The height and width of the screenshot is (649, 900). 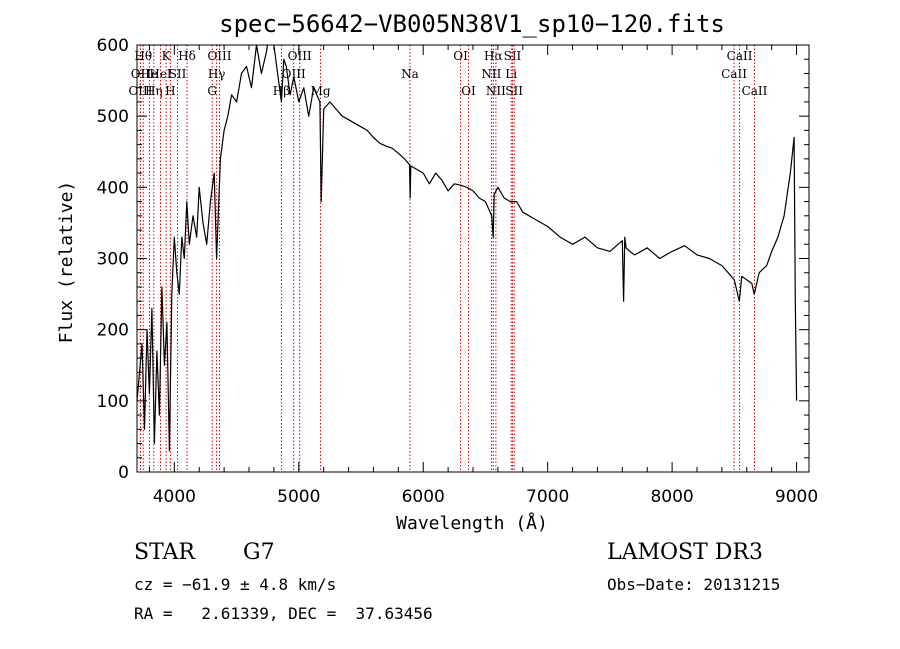 I want to click on ra-dec-coordinates: RA = 2.61339, DEC = 37.63456, so click(x=283, y=613).